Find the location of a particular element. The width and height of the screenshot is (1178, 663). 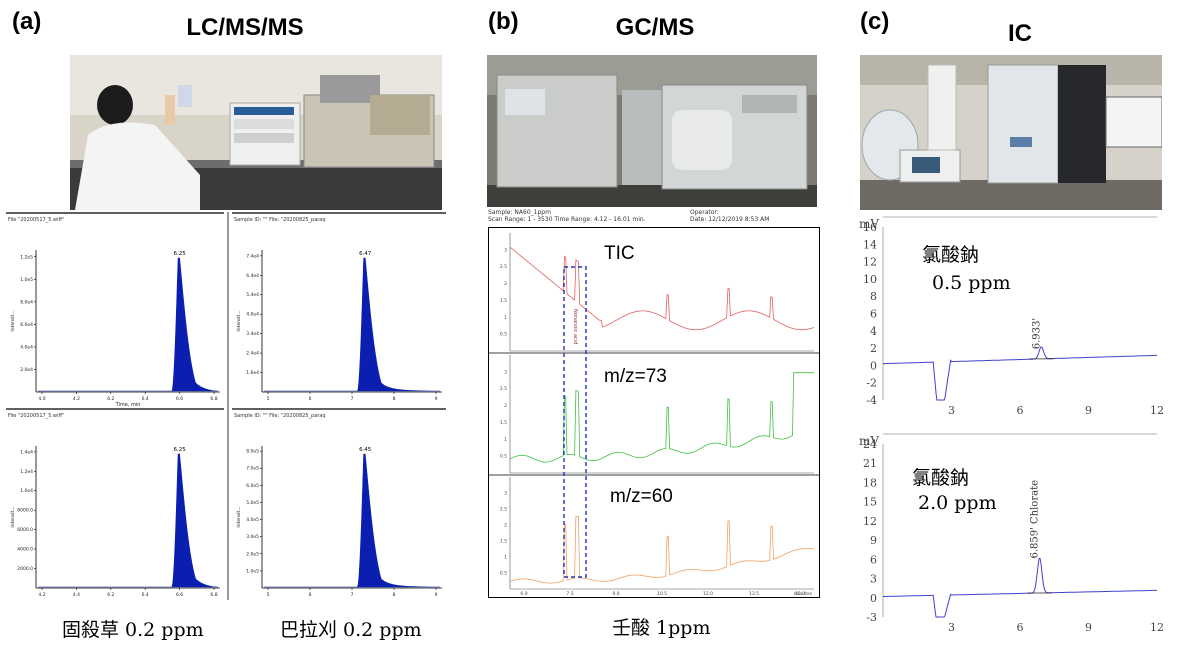

gc-trace-mz73 is located at coordinates (661, 417).